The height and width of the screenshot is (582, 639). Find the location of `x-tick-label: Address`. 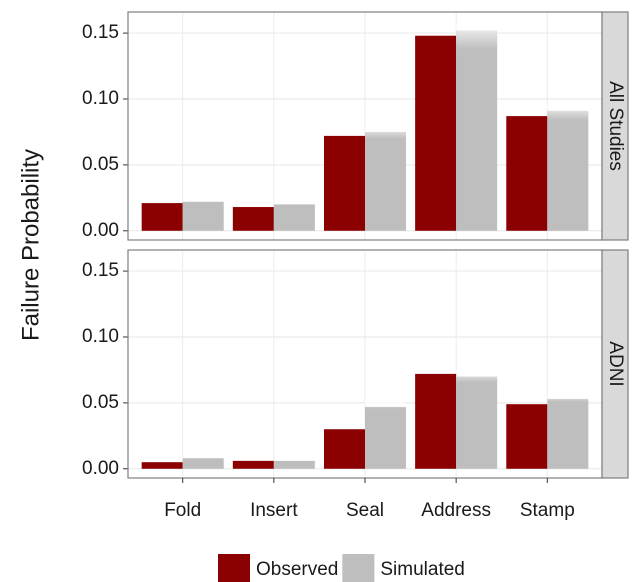

x-tick-label: Address is located at coordinates (456, 510).